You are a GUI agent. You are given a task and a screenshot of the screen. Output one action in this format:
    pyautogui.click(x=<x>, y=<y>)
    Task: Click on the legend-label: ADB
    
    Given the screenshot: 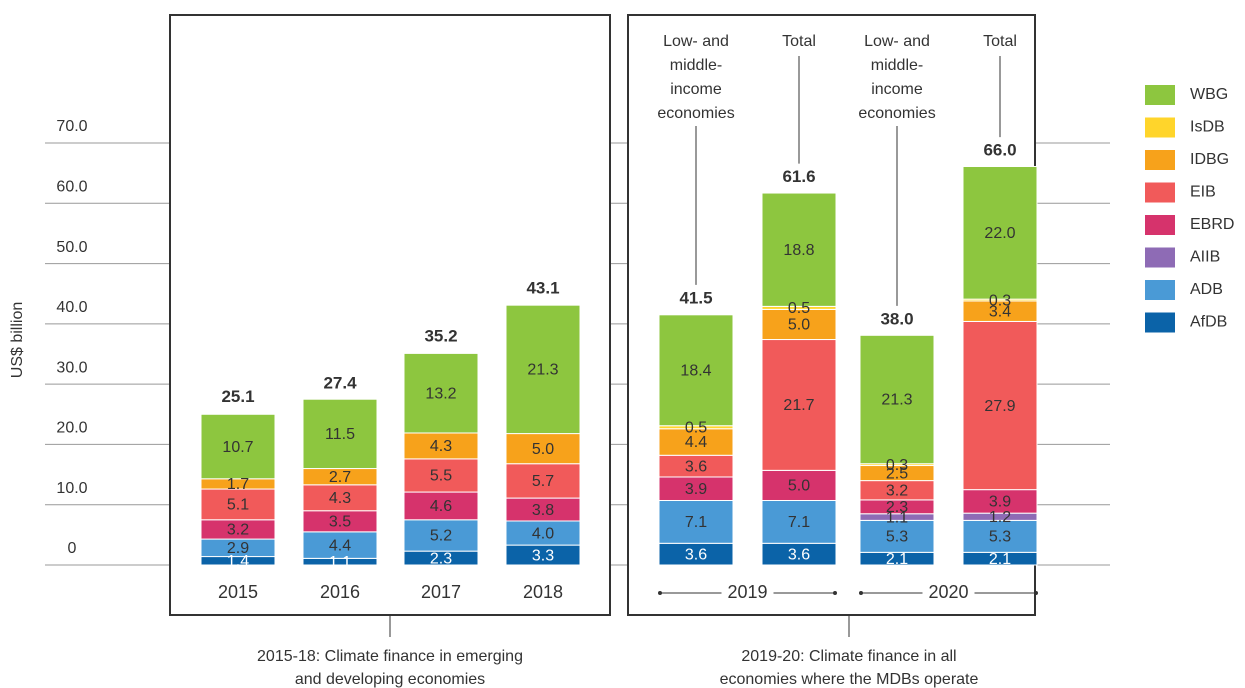 What is the action you would take?
    pyautogui.click(x=1206, y=289)
    